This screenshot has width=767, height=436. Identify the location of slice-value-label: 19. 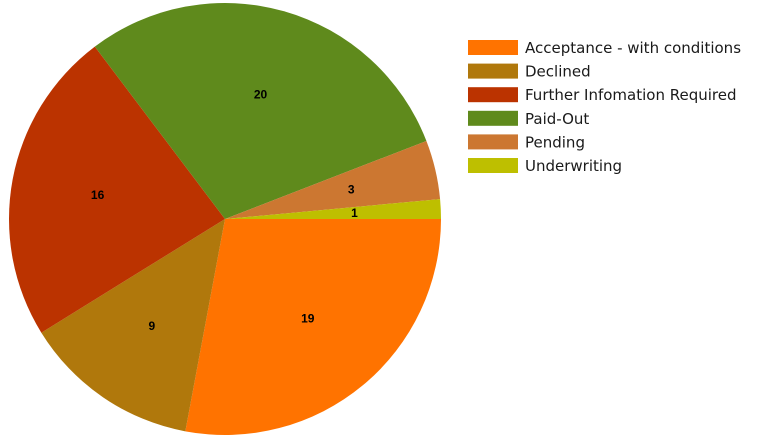
(308, 319).